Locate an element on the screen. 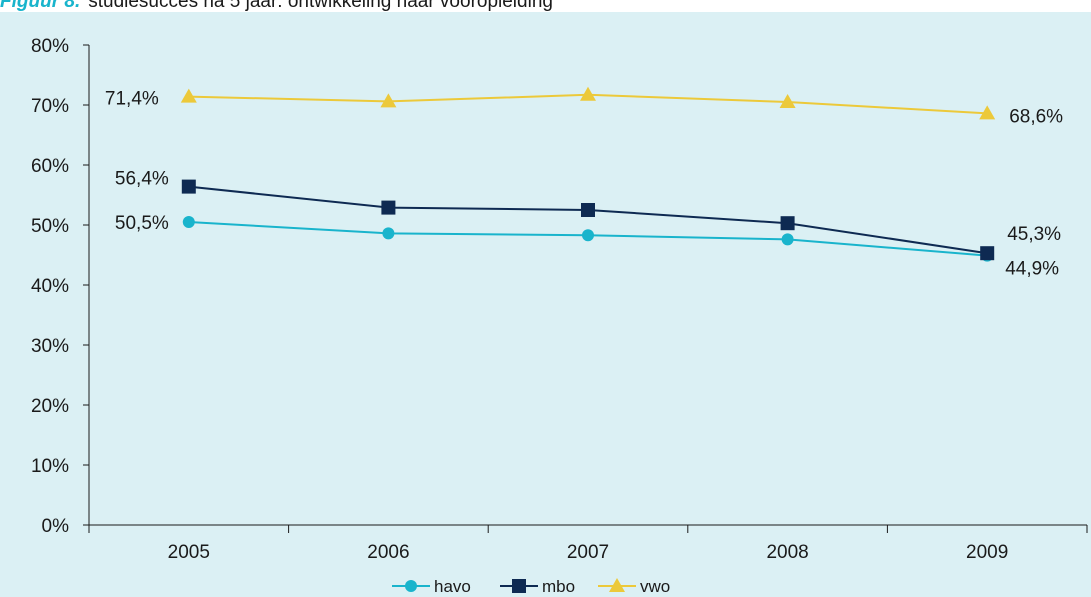 Image resolution: width=1091 pixels, height=597 pixels. y-tick-label: 60% is located at coordinates (50, 166).